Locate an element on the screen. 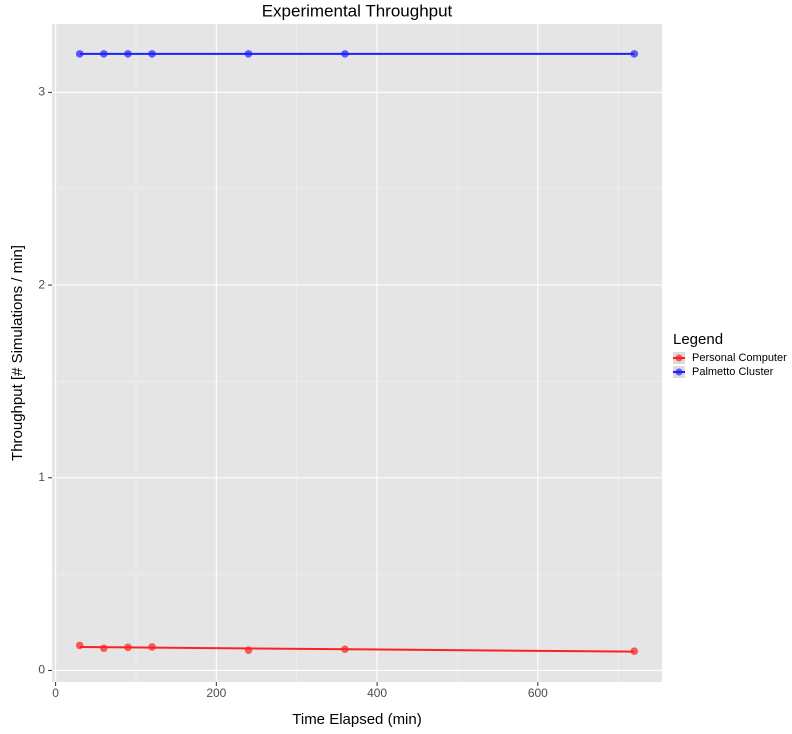 The image size is (792, 734). y-axis-label: Throughput [# Simulations / min] is located at coordinates (17, 353).